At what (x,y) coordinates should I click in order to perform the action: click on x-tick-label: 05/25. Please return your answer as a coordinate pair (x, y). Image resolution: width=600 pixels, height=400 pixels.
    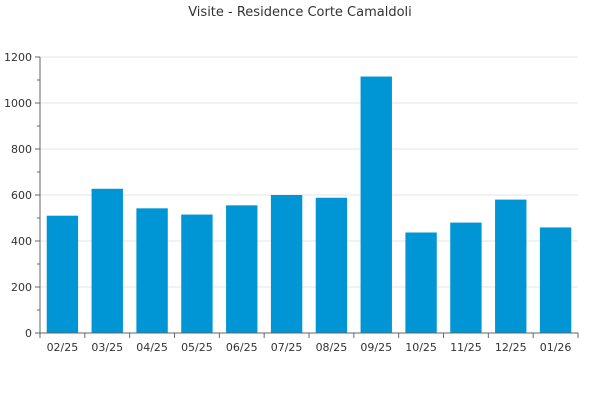
    Looking at the image, I should click on (197, 347).